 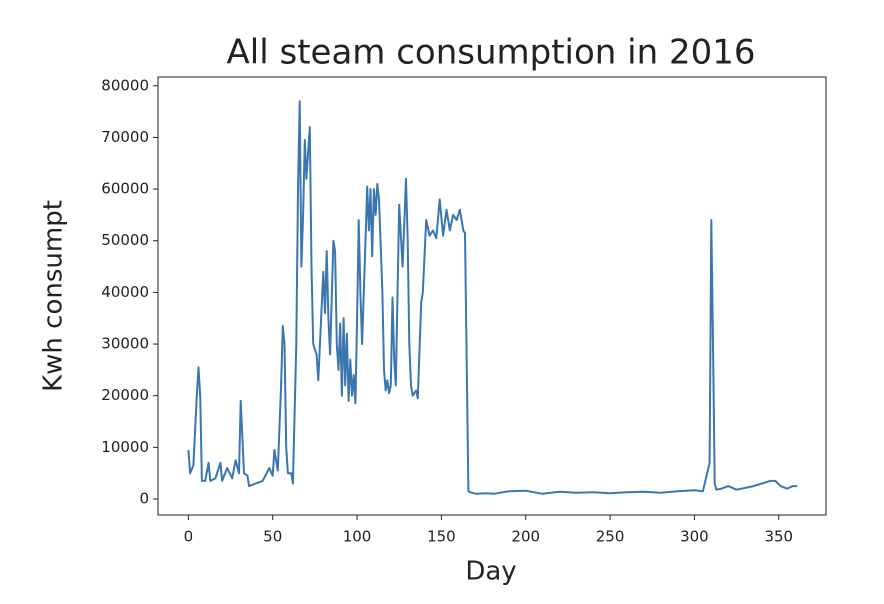 I want to click on y-axis-label: Kwh consumpt, so click(x=54, y=296).